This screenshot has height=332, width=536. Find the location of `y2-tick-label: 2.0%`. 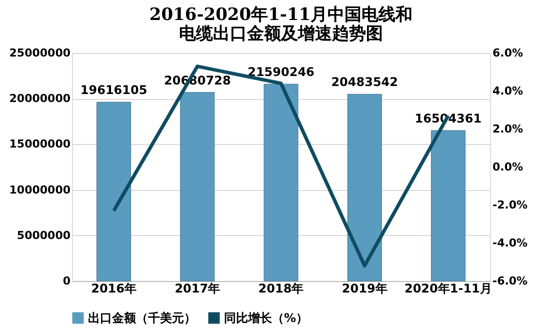

y2-tick-label: 2.0% is located at coordinates (508, 129).